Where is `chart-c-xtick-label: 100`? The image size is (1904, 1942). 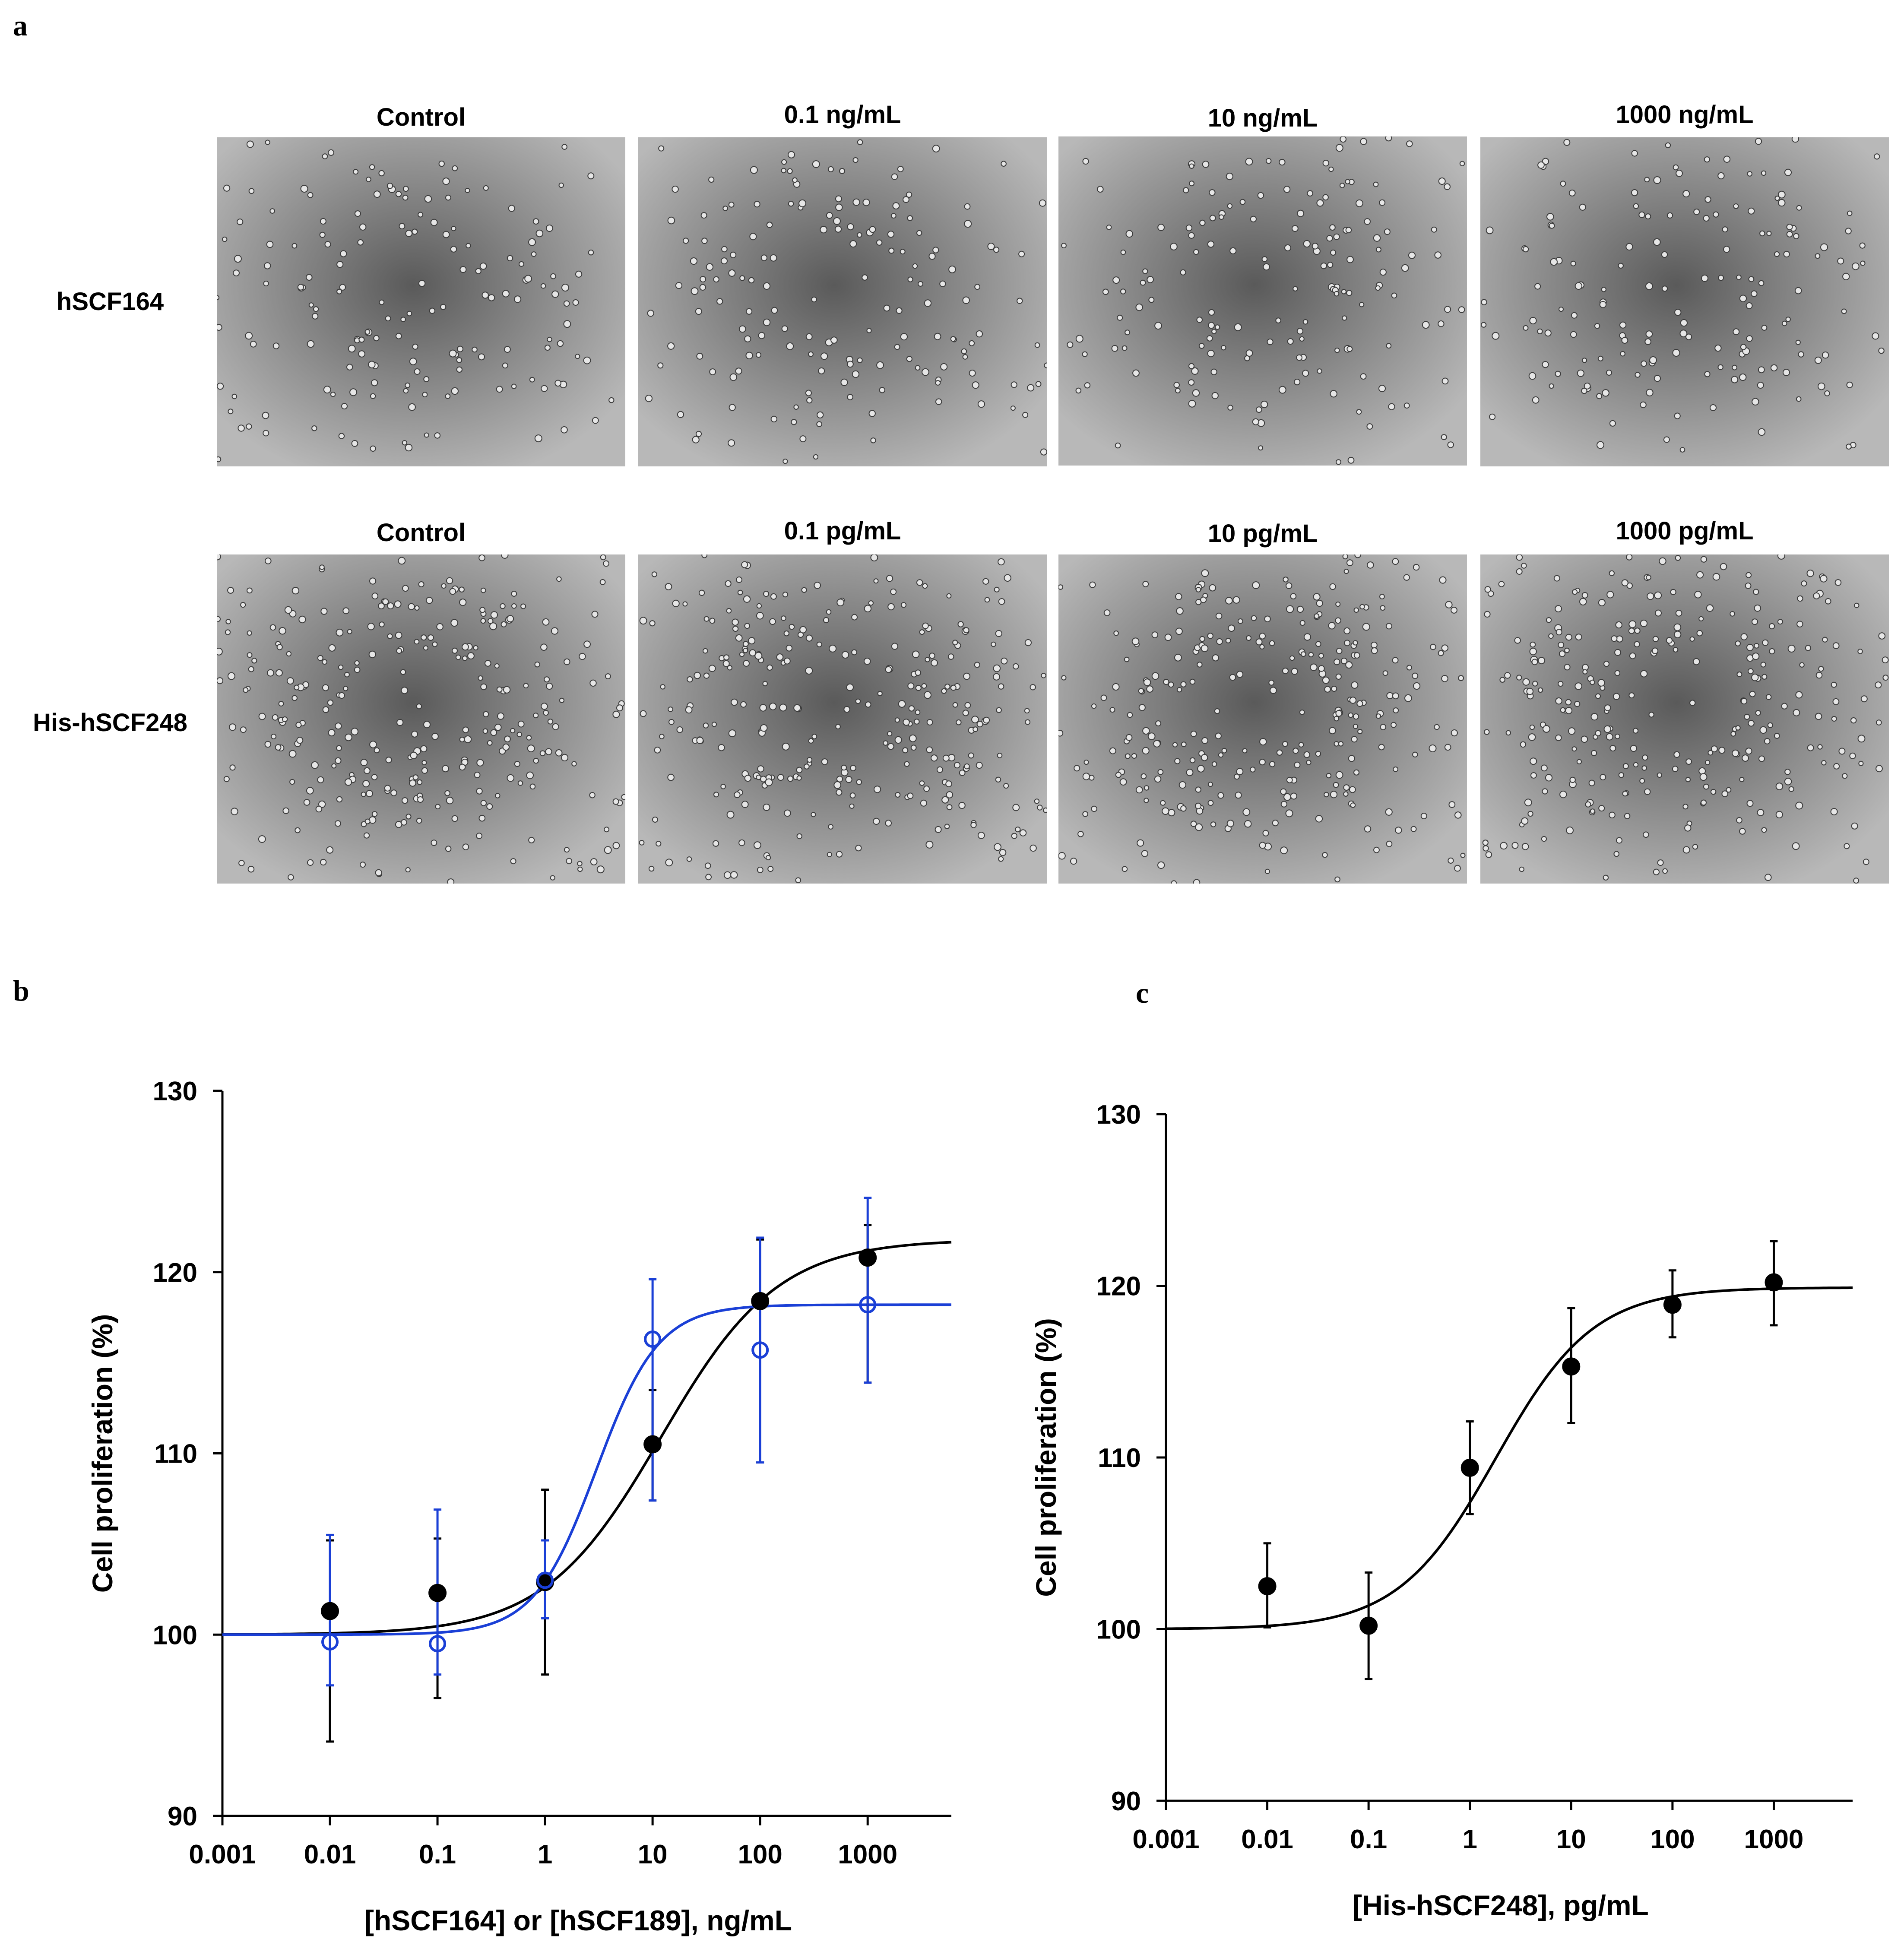 chart-c-xtick-label: 100 is located at coordinates (1672, 1839).